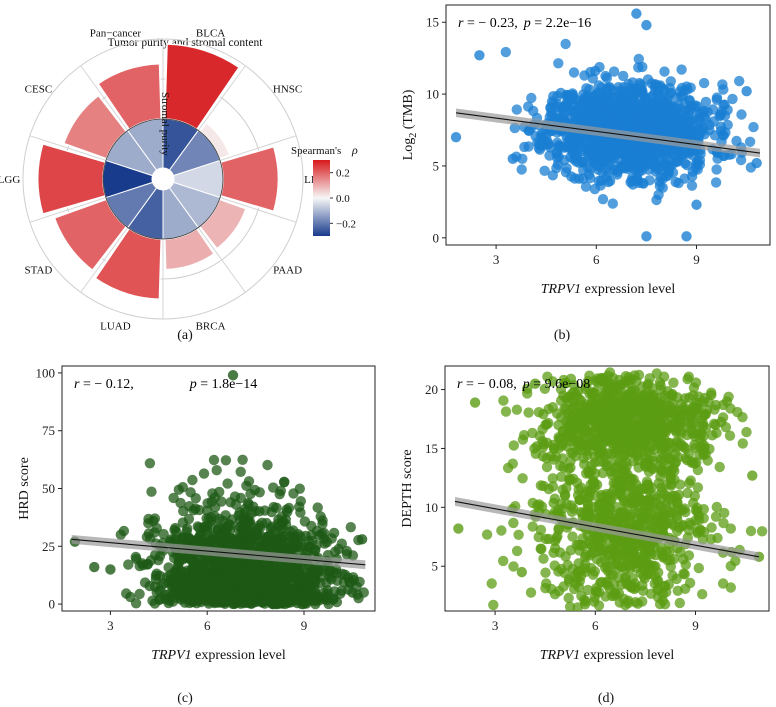  Describe the element at coordinates (210, 34) in the screenshot. I see `category-label: BLCA` at that location.